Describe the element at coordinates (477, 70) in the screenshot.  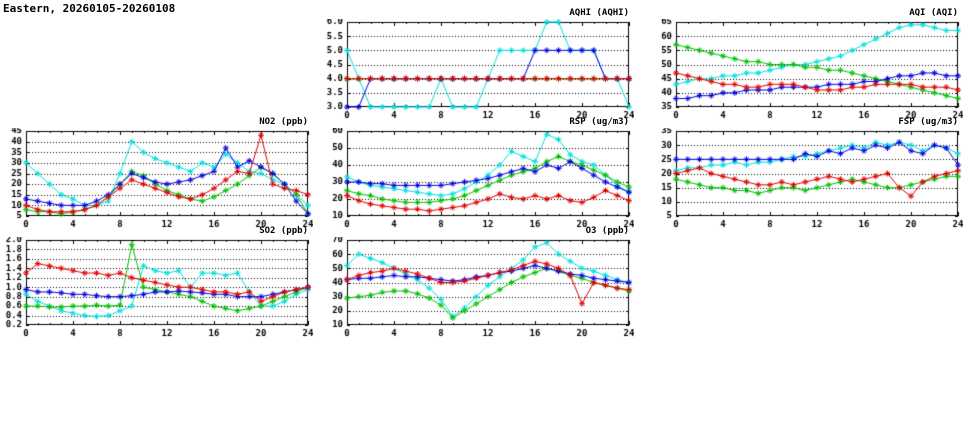
I see `aqhi-plot-canvas` at that location.